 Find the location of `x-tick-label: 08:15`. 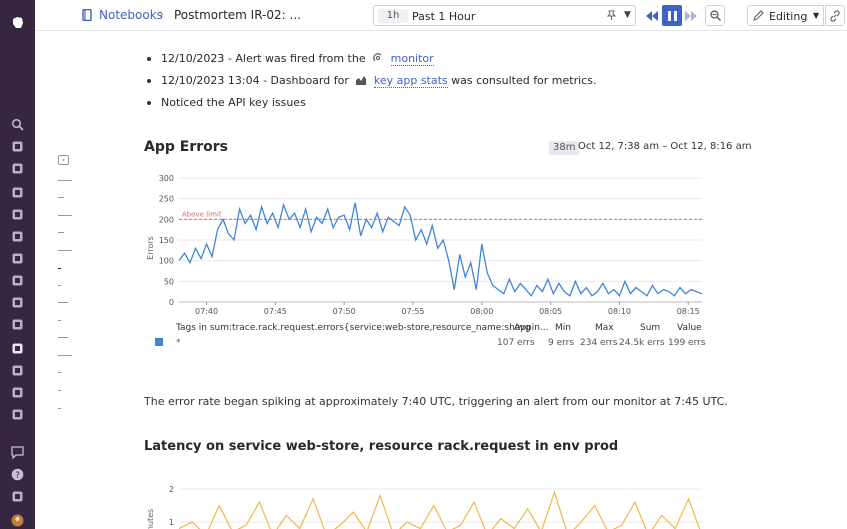

x-tick-label: 08:15 is located at coordinates (688, 311).